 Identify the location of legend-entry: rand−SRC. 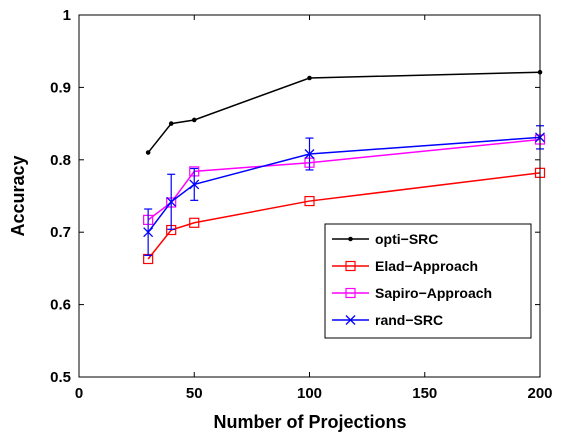
(387, 320).